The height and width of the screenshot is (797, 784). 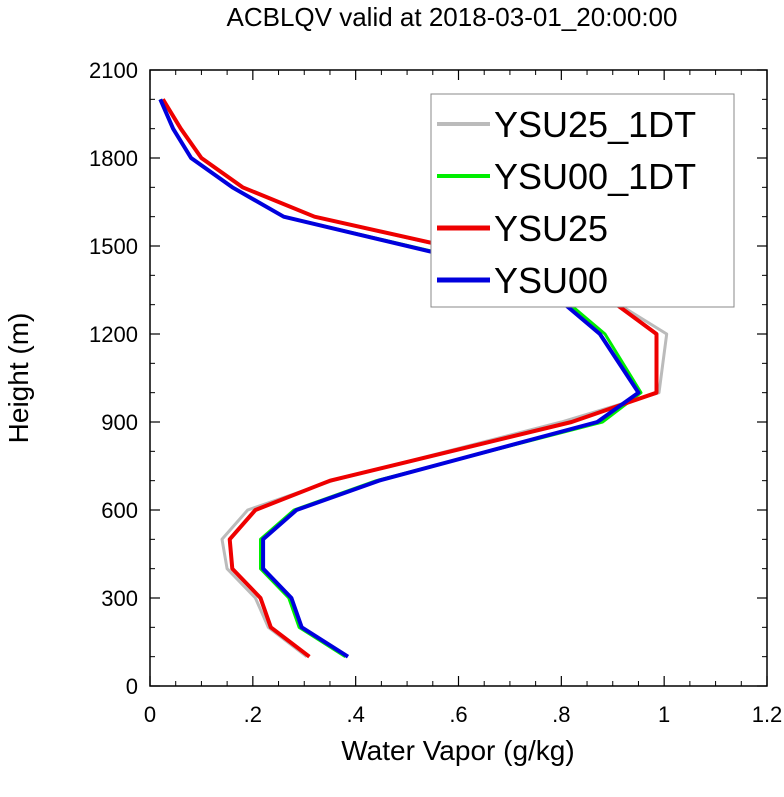 I want to click on x-tick-label: .6, so click(x=458, y=714).